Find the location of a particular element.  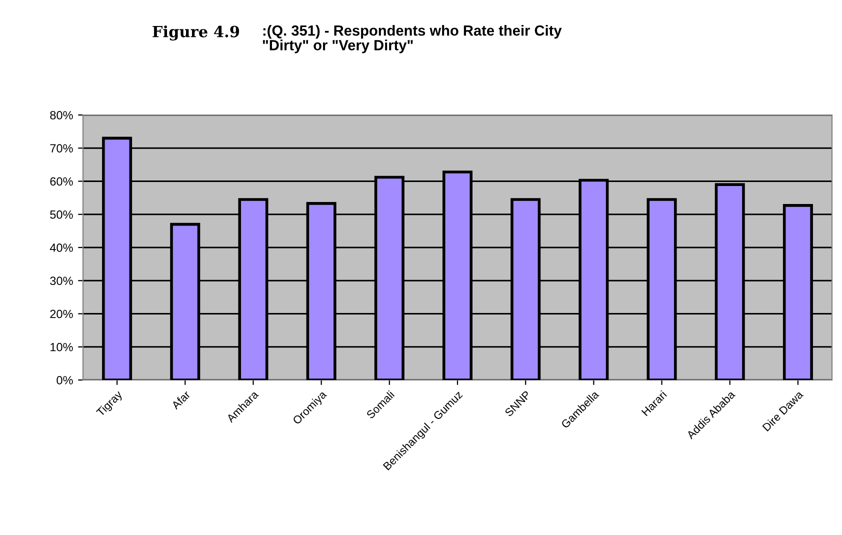

y-tick-label: 80% is located at coordinates (61, 115).